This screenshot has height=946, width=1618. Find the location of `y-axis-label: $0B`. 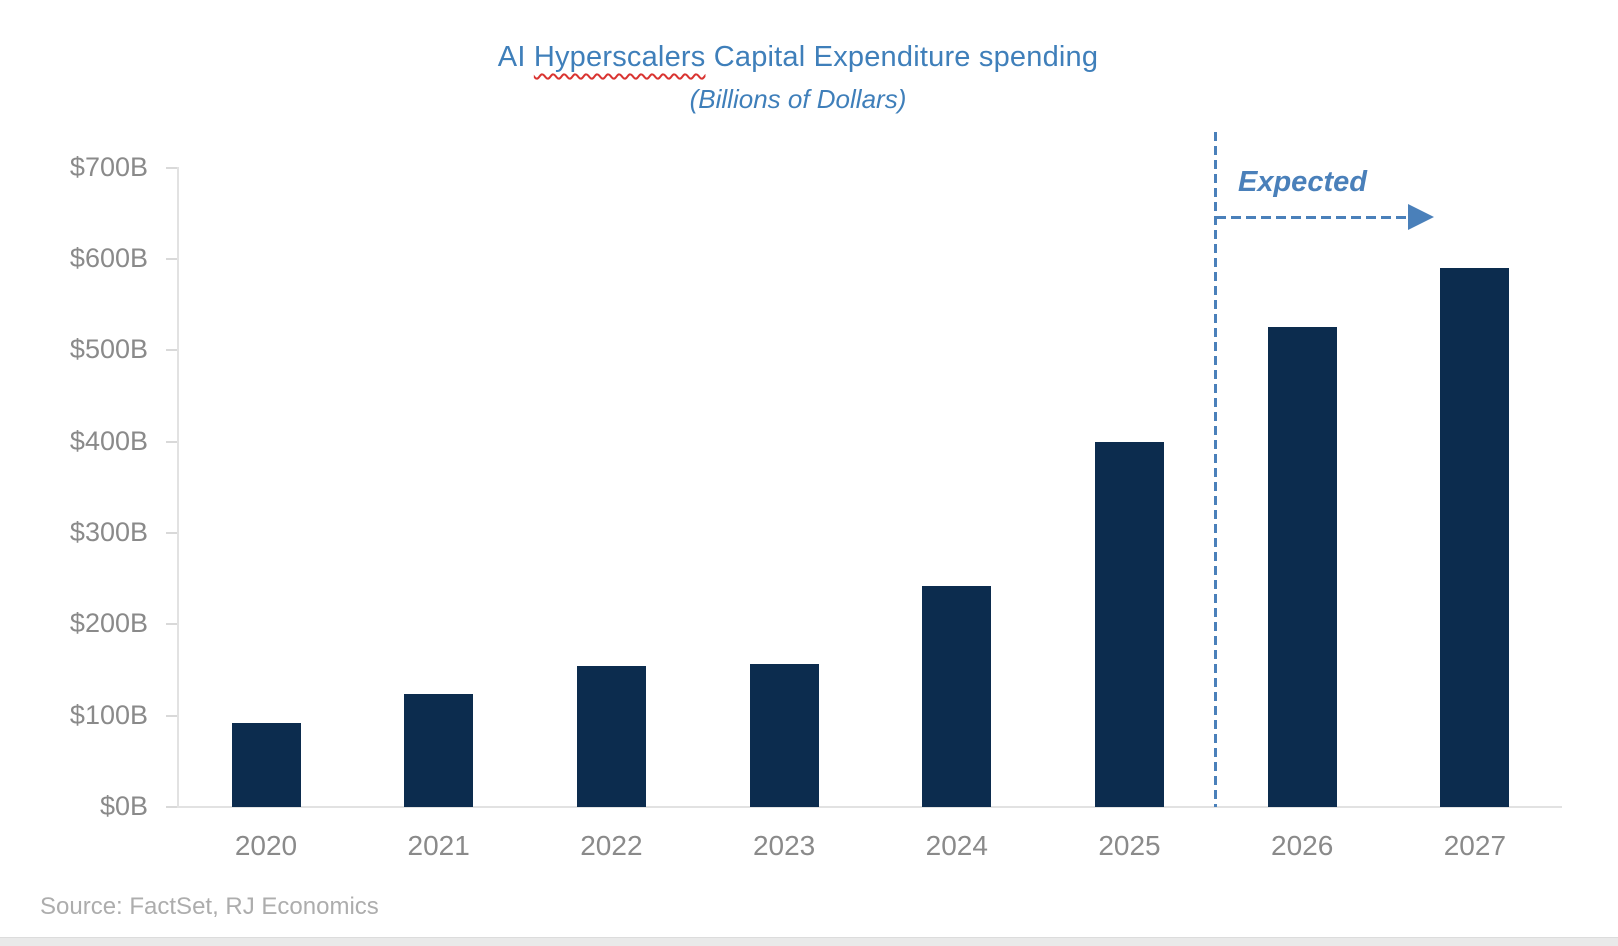

y-axis-label: $0B is located at coordinates (123, 806).